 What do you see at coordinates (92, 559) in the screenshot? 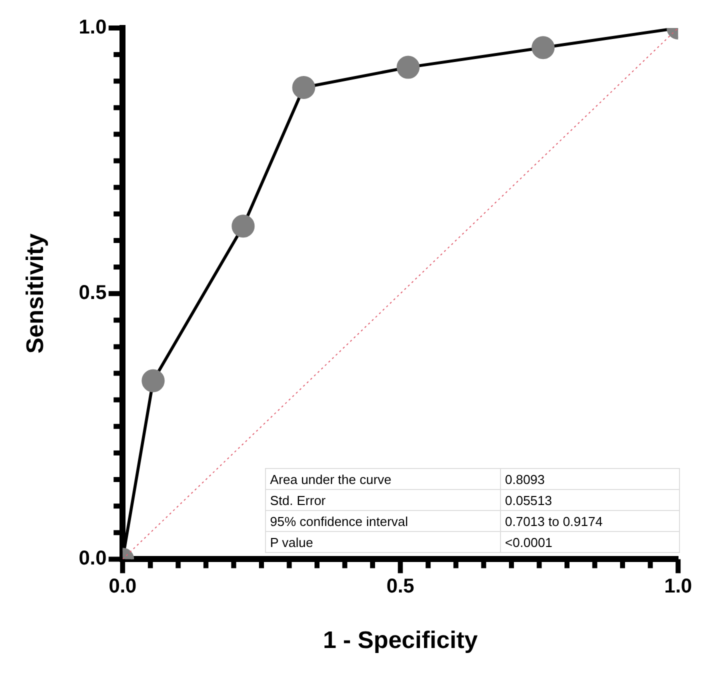
I see `y-tick-label: 0.0` at bounding box center [92, 559].